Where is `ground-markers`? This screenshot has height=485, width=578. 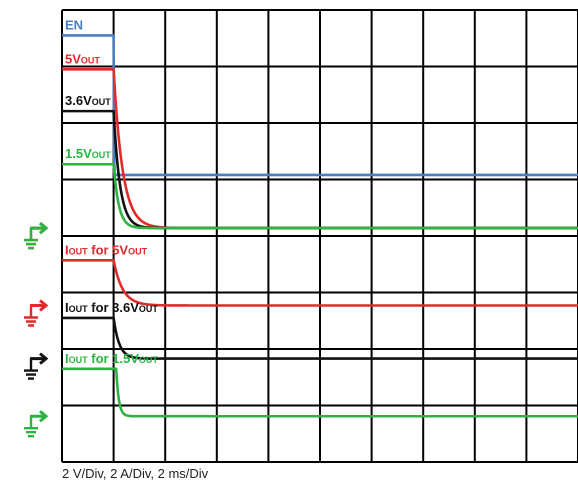
ground-markers is located at coordinates (35, 329).